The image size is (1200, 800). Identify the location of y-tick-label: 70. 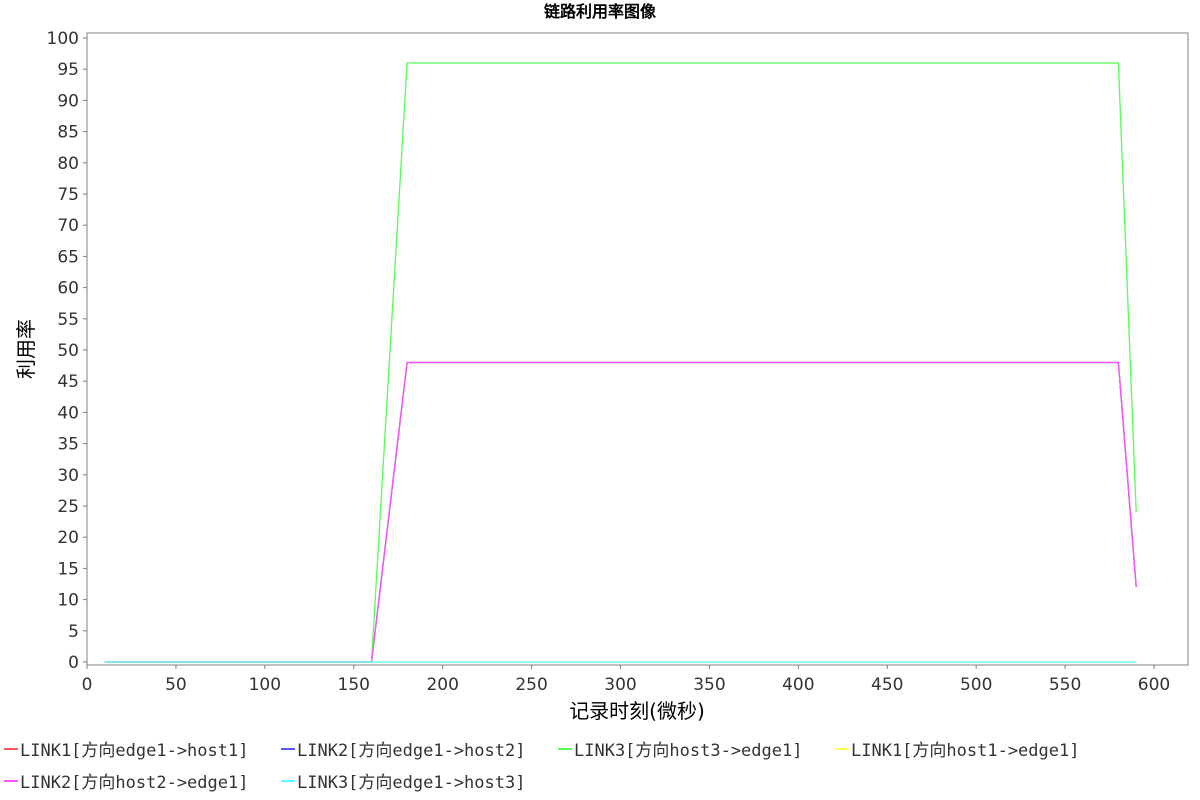
(68, 226).